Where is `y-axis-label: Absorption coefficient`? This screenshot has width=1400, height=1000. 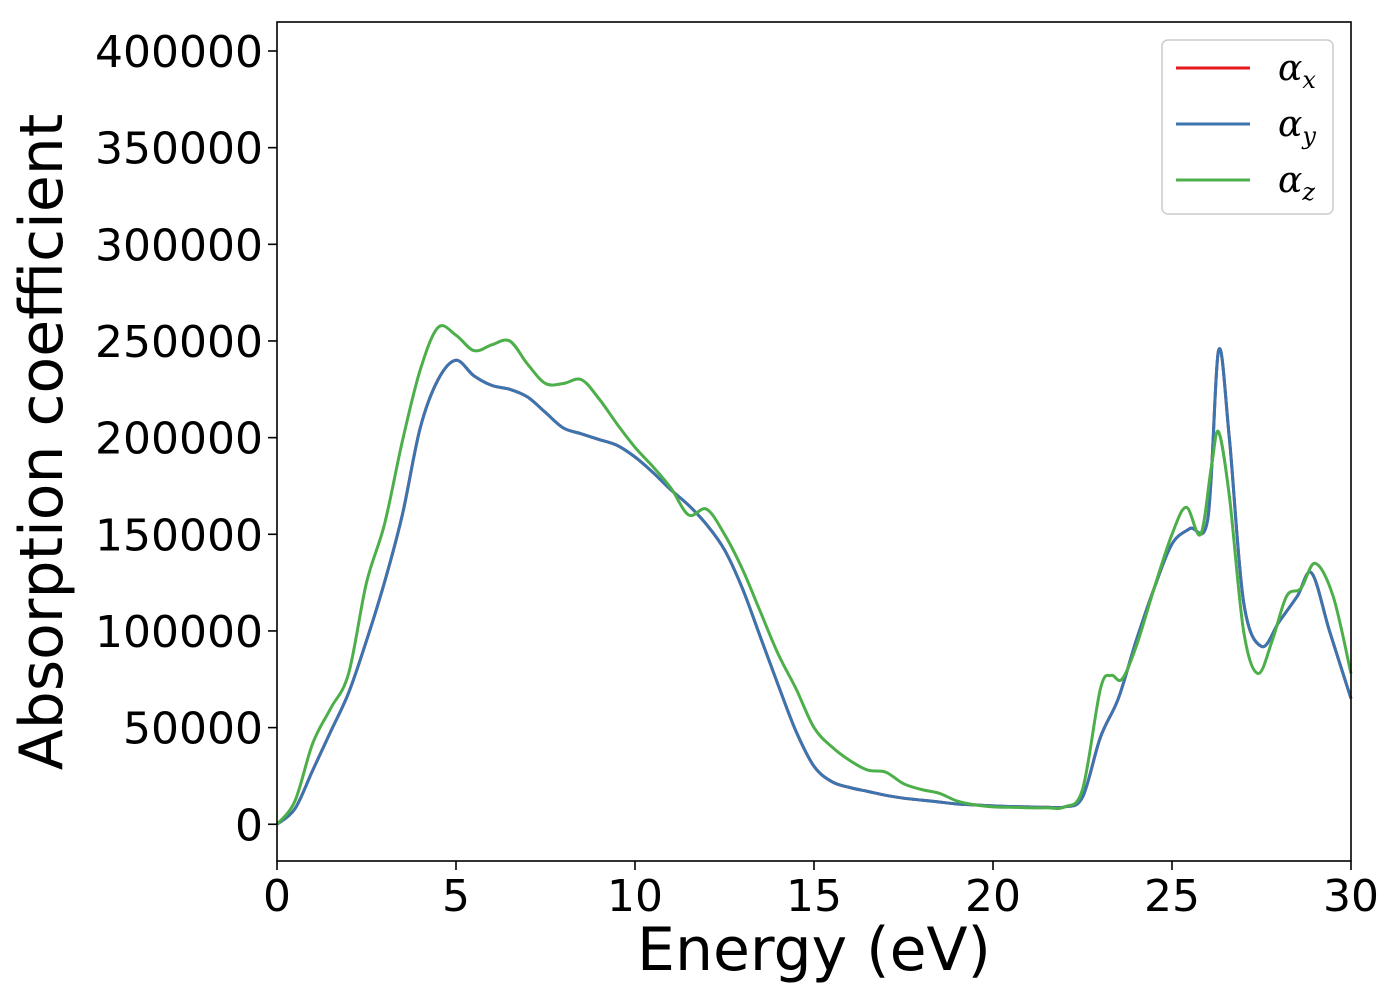 y-axis-label: Absorption coefficient is located at coordinates (42, 442).